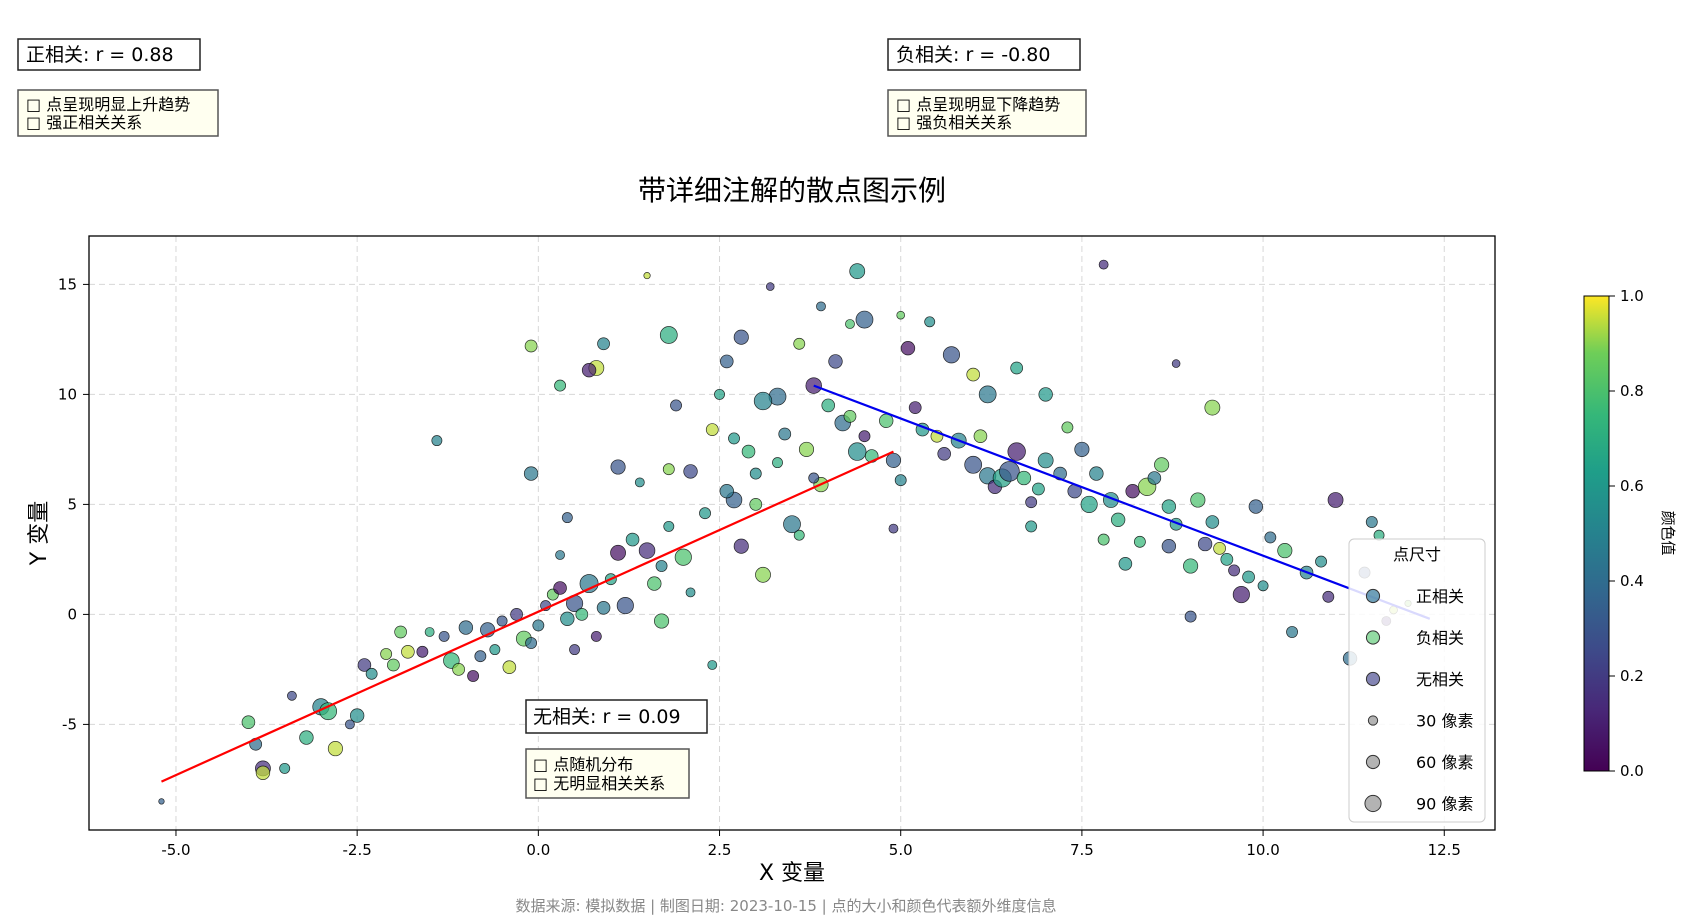 The width and height of the screenshot is (1684, 916). Describe the element at coordinates (1632, 296) in the screenshot. I see `colorbar-tick-label: 1.0` at that location.